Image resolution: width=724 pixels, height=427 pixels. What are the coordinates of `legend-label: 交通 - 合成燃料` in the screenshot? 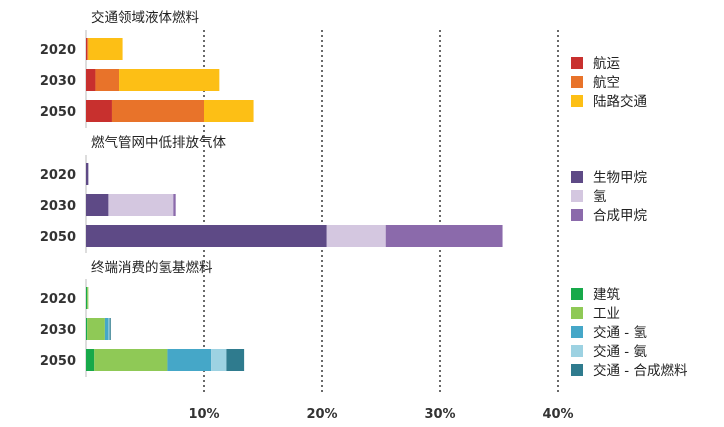 It's located at (640, 370).